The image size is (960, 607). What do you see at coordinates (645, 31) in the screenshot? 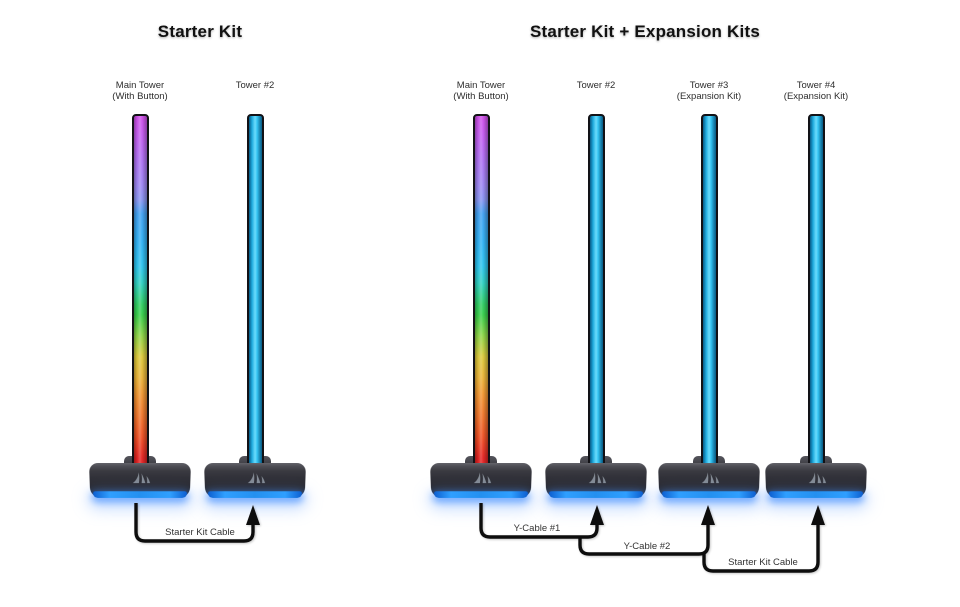
I see `expansion-kit-title: Starter Kit + Expansion Kits` at bounding box center [645, 31].